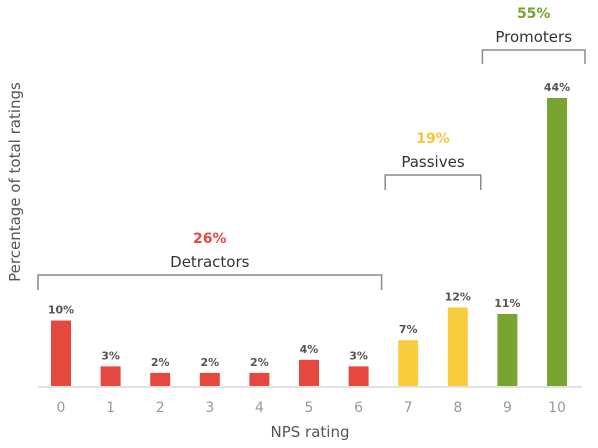 Image resolution: width=598 pixels, height=448 pixels. I want to click on data-label-3: 2%, so click(209, 362).